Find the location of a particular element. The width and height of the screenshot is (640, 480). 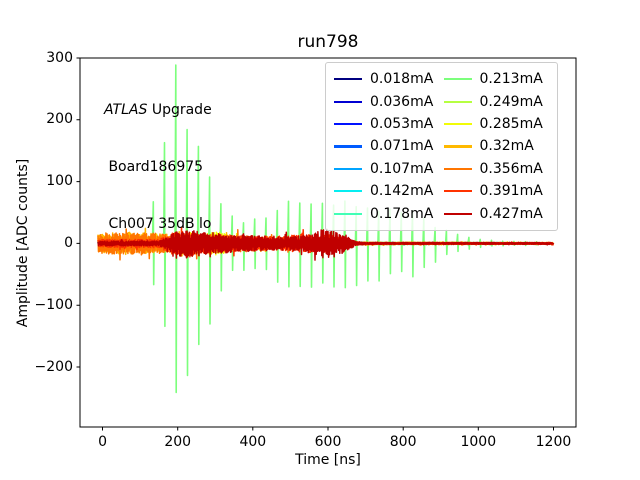

annotation: ATLAS Upgrade Board186975 Ch007 35dB lo is located at coordinates (158, 167).